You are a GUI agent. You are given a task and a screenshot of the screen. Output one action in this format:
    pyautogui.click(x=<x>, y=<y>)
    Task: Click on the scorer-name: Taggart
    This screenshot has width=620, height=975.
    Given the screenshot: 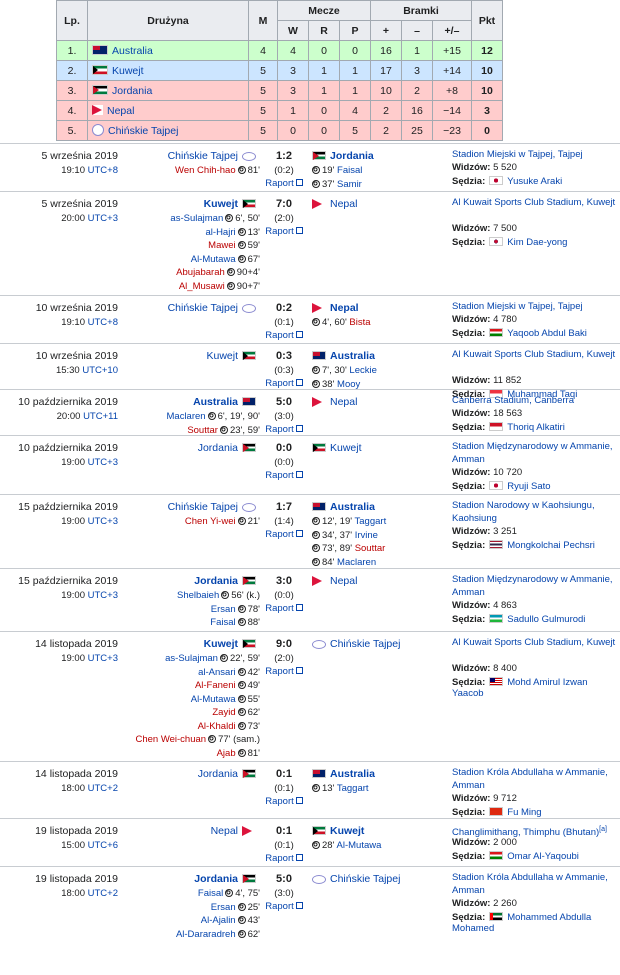 What is the action you would take?
    pyautogui.click(x=352, y=788)
    